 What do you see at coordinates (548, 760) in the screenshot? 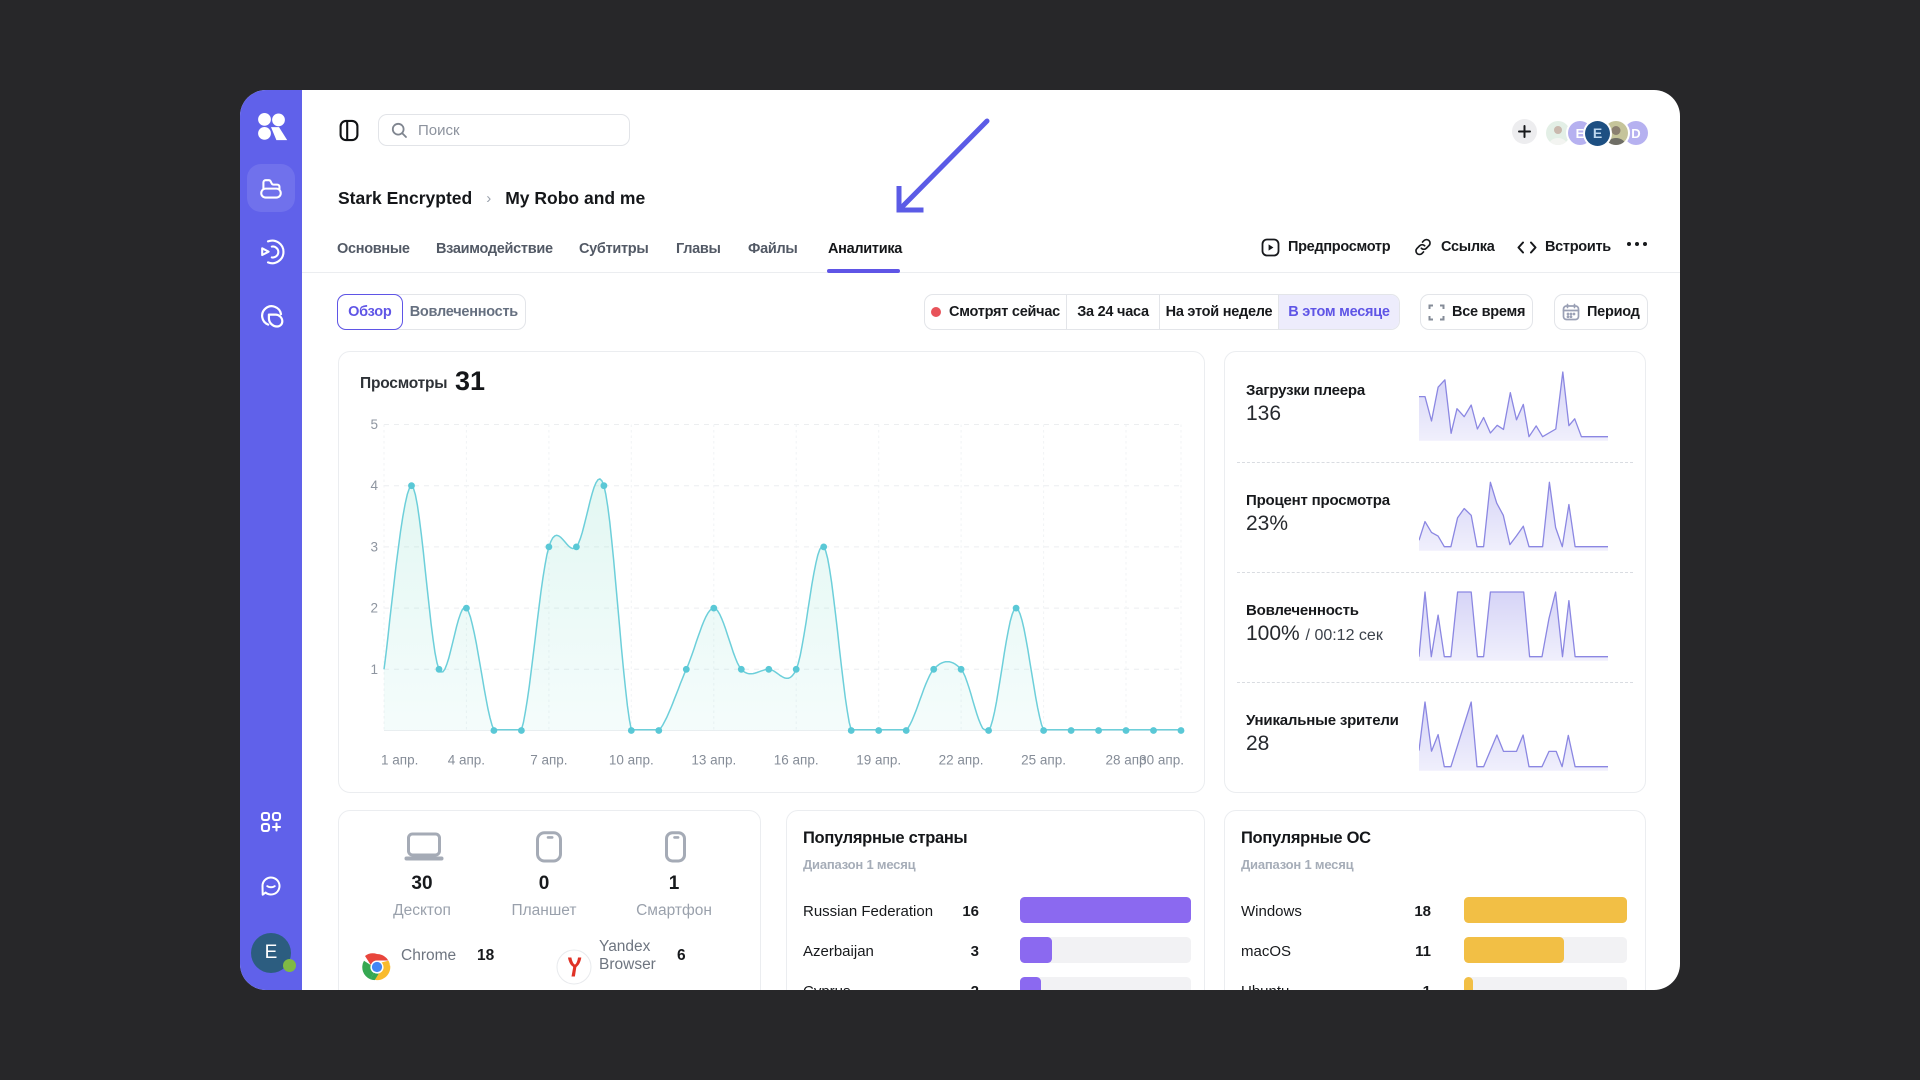
I see `svg-text: 7 апр.` at bounding box center [548, 760].